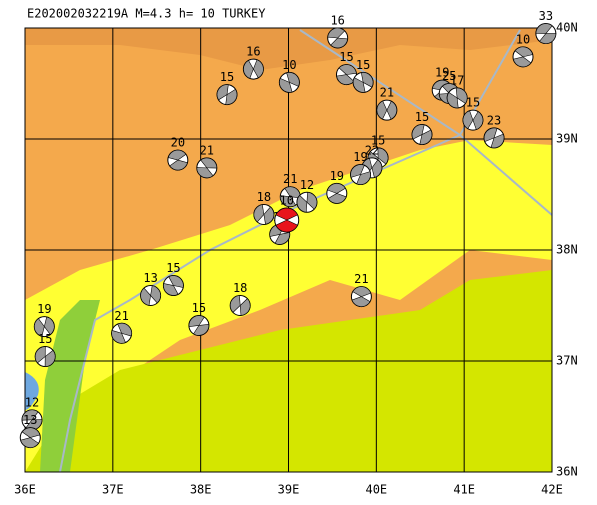  What do you see at coordinates (567, 250) in the screenshot?
I see `lat-tick-label: 38N` at bounding box center [567, 250].